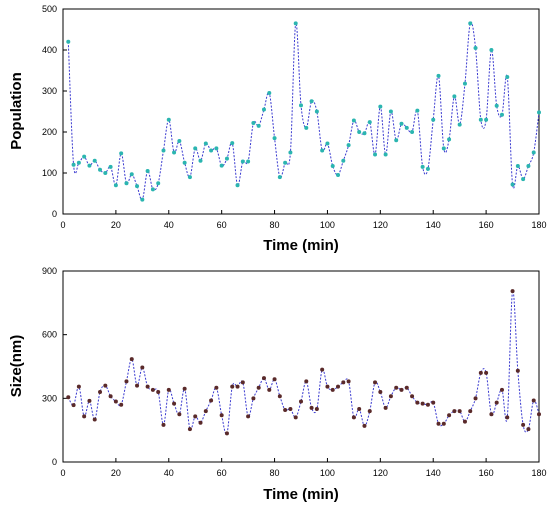  What do you see at coordinates (169, 225) in the screenshot?
I see `population-x-tick-label: 40` at bounding box center [169, 225].